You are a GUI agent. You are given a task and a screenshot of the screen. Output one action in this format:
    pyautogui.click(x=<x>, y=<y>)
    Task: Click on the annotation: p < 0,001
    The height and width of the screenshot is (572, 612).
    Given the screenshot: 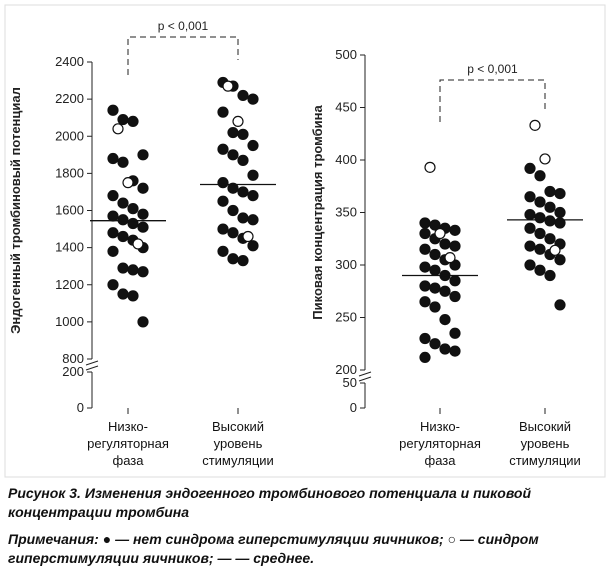 What is the action you would take?
    pyautogui.click(x=492, y=69)
    